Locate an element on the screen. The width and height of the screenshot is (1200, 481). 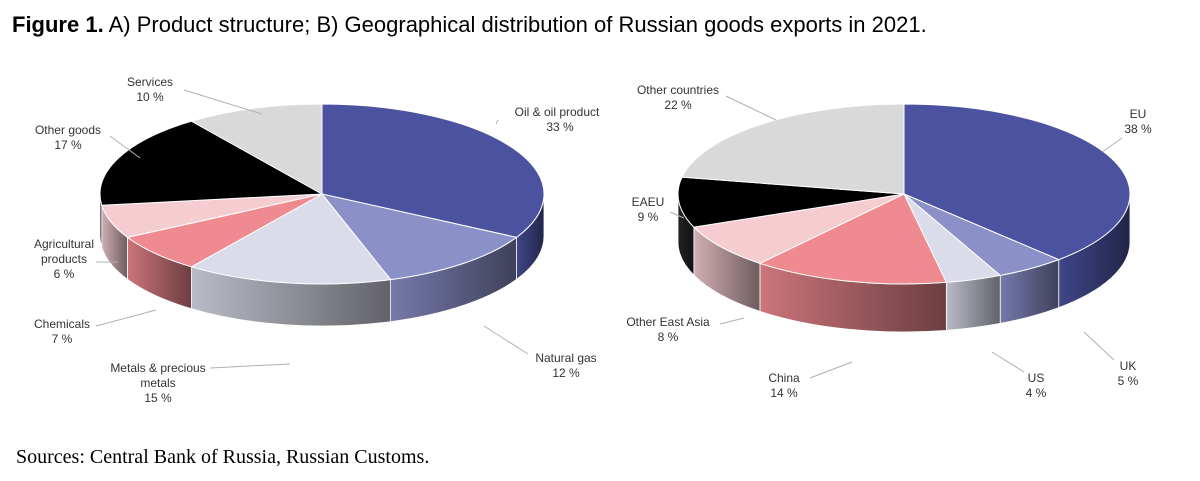
label-text-other-countries: Other countries is located at coordinates (678, 90).